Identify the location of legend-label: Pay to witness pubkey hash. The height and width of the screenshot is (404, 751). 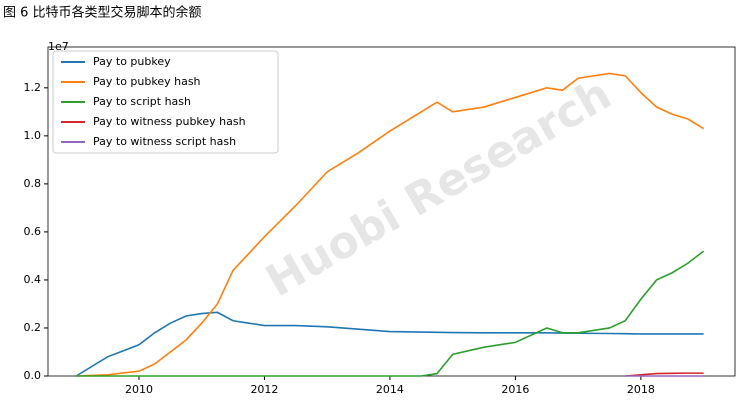
(169, 121).